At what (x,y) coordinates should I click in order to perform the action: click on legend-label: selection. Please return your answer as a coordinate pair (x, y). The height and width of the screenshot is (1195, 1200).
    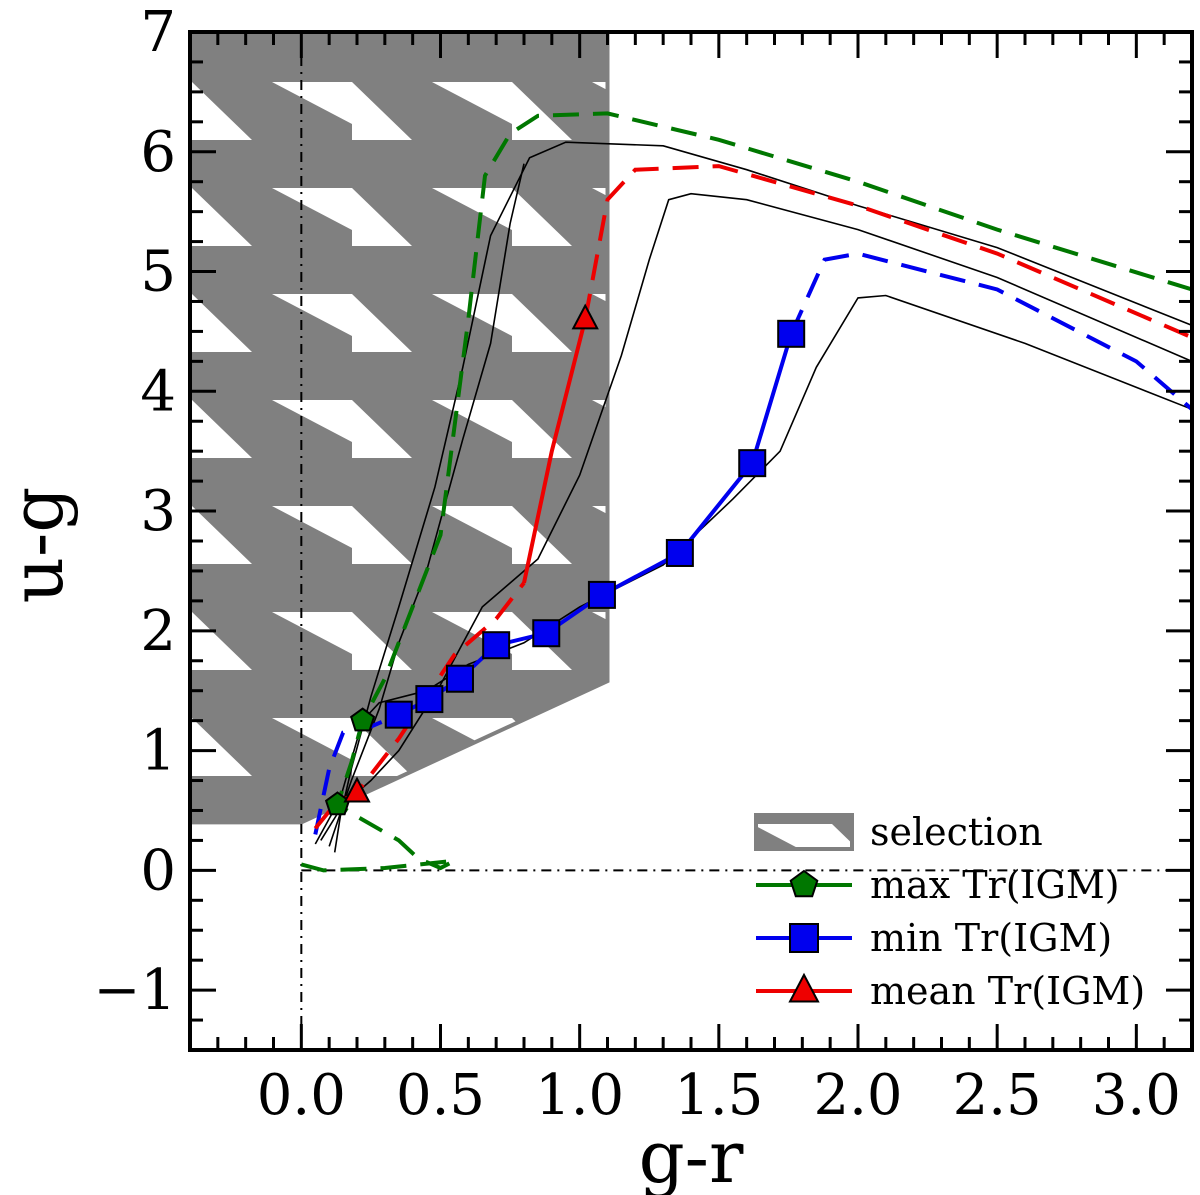
    Looking at the image, I should click on (956, 832).